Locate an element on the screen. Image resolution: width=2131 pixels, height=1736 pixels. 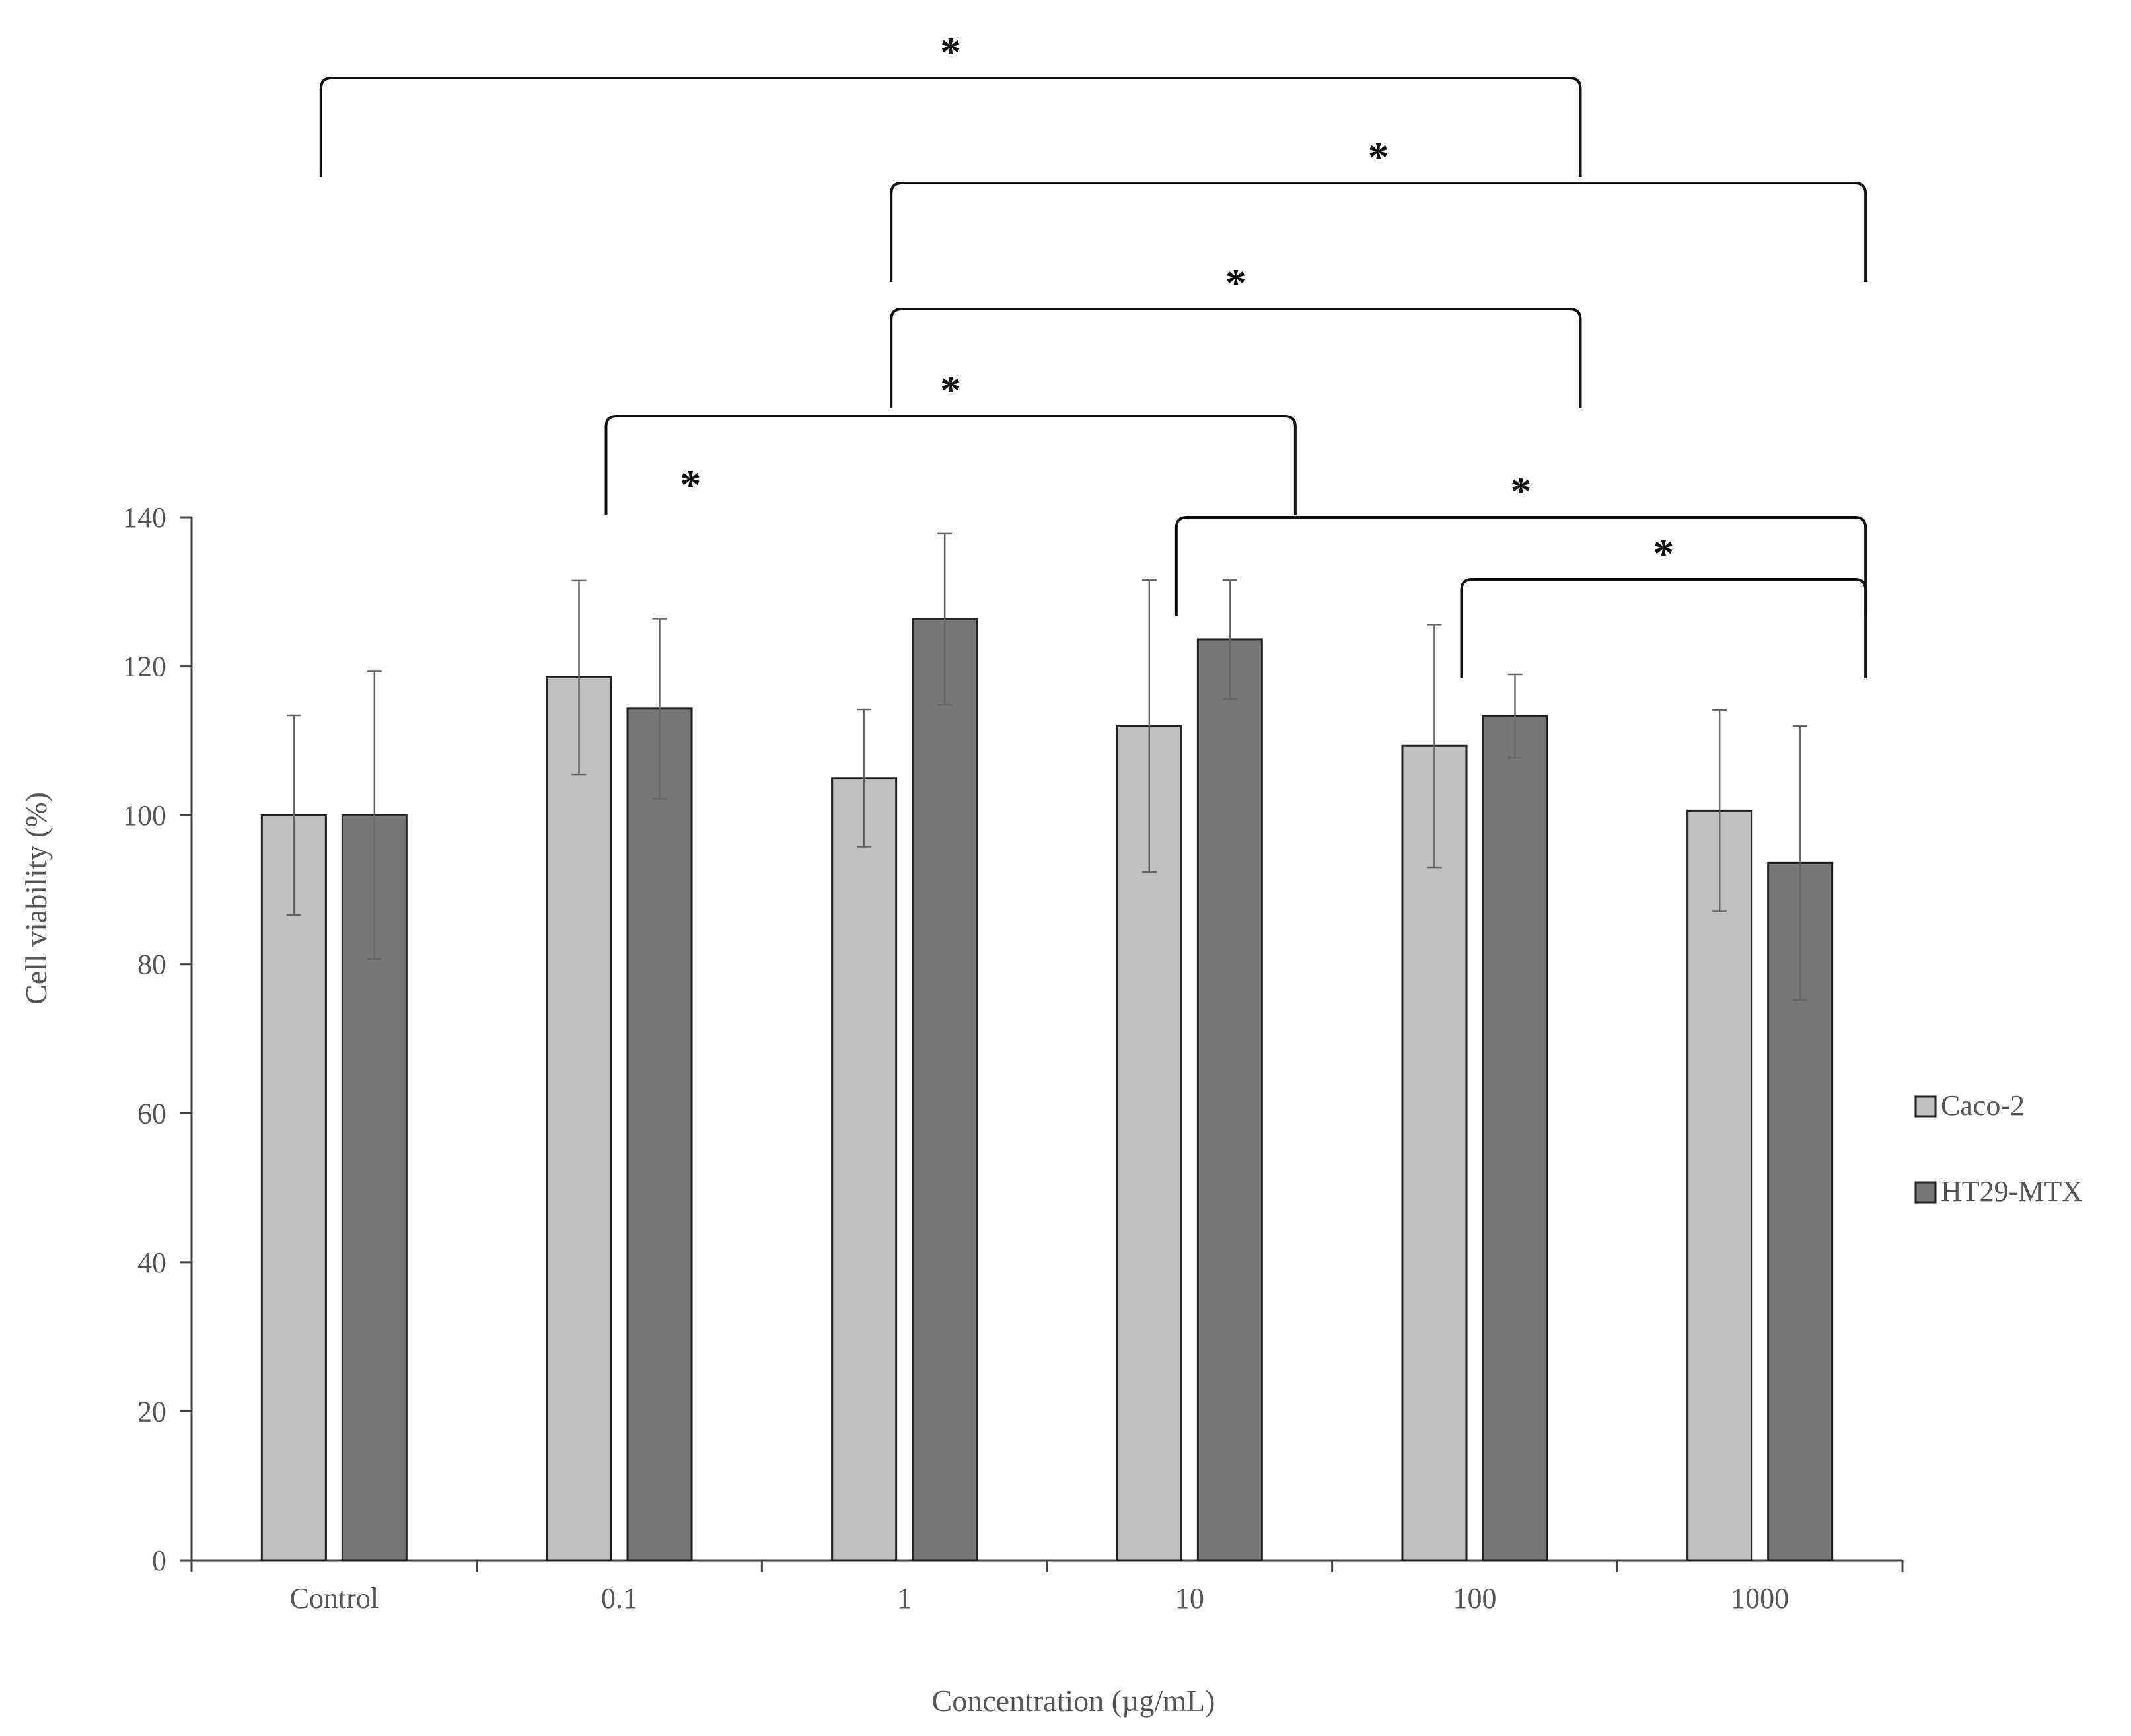
y-tick-label: 120 is located at coordinates (144, 667).